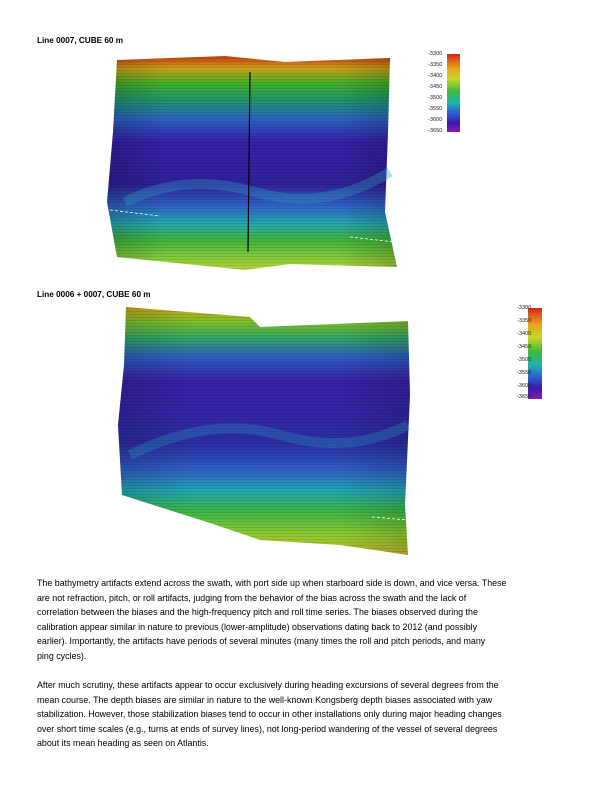  Describe the element at coordinates (94, 294) in the screenshot. I see `figure-2-caption: Line 0006 + 0007, CUBE 60 m` at that location.